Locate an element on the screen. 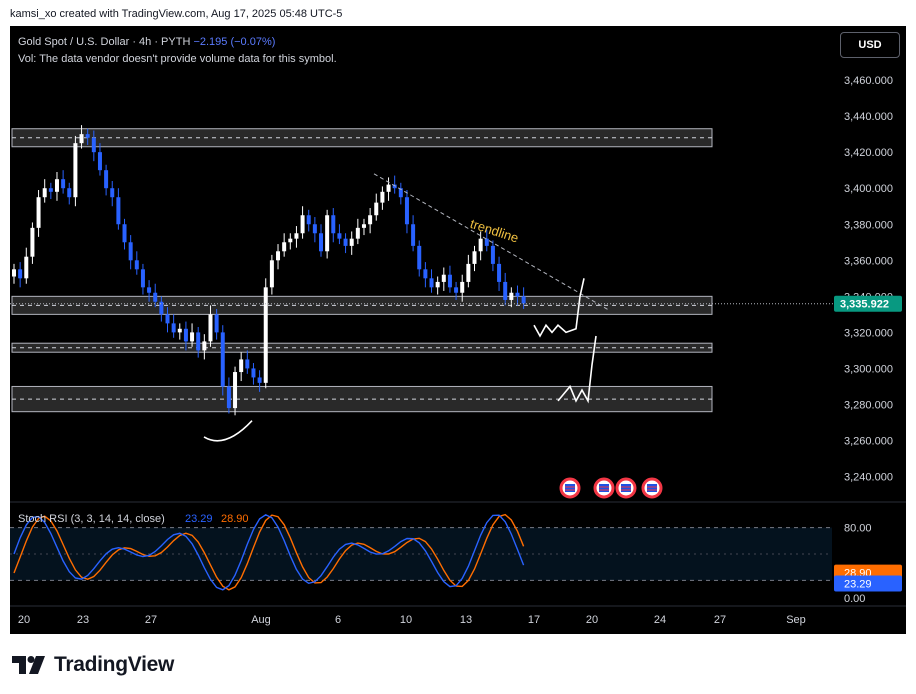 The width and height of the screenshot is (916, 694). price-axis-tick: 3,360.000 is located at coordinates (868, 261).